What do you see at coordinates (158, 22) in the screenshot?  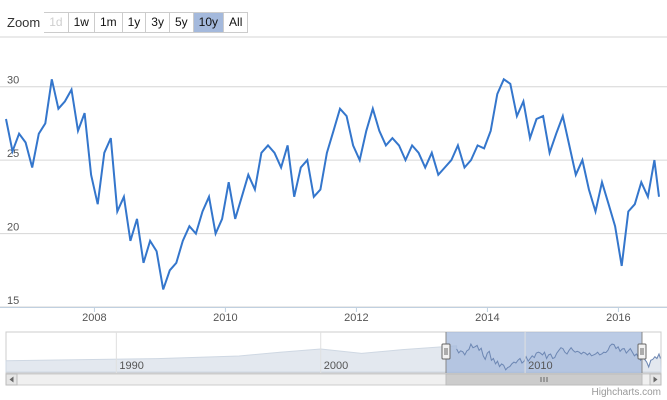 I see `zoom-3y-button: 3y` at bounding box center [158, 22].